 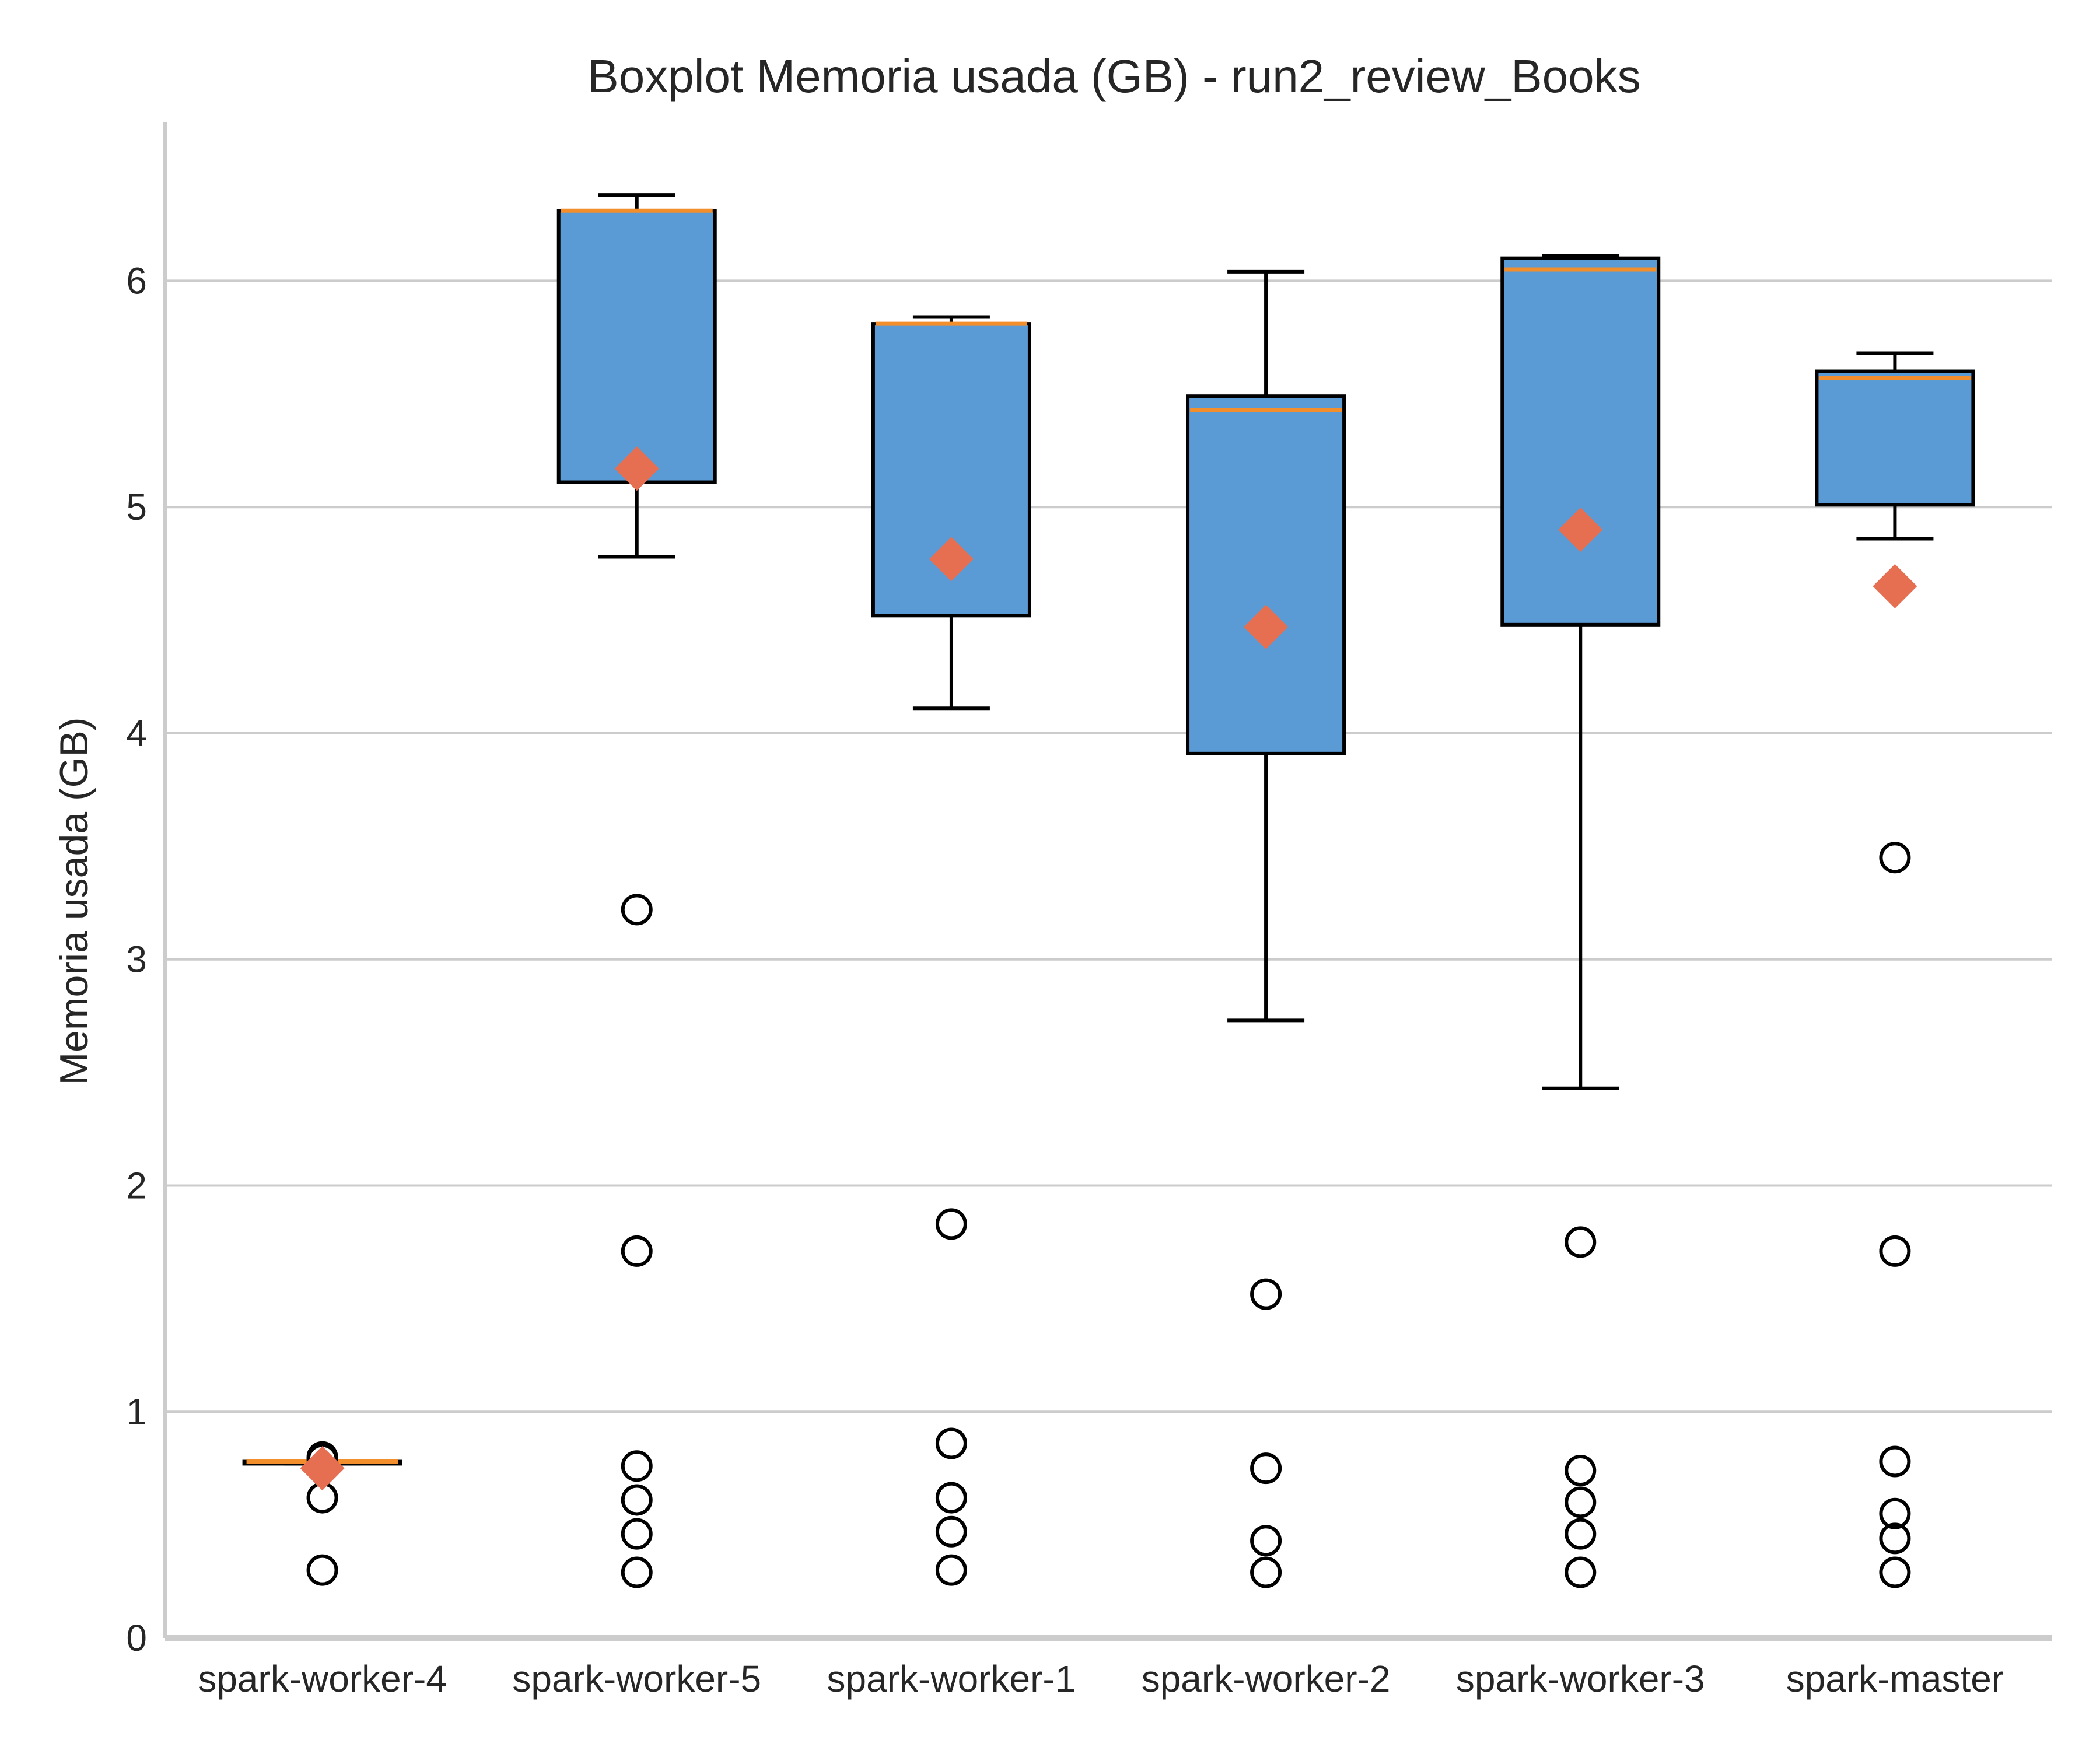 I want to click on x-tick-label: spark-master, so click(x=1895, y=1679).